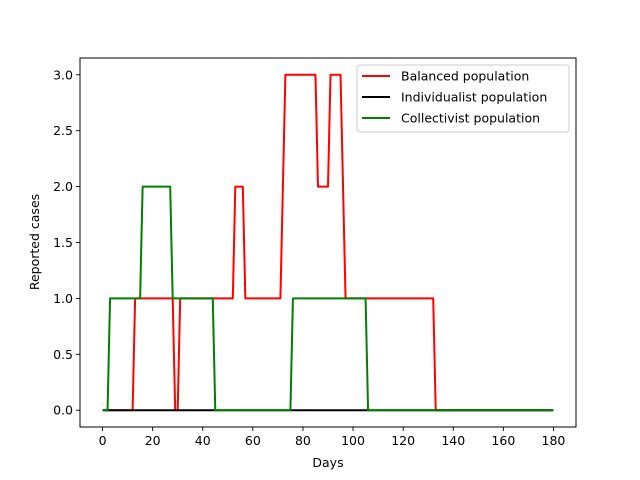  Describe the element at coordinates (63, 130) in the screenshot. I see `y-tick-label: 2.5` at that location.